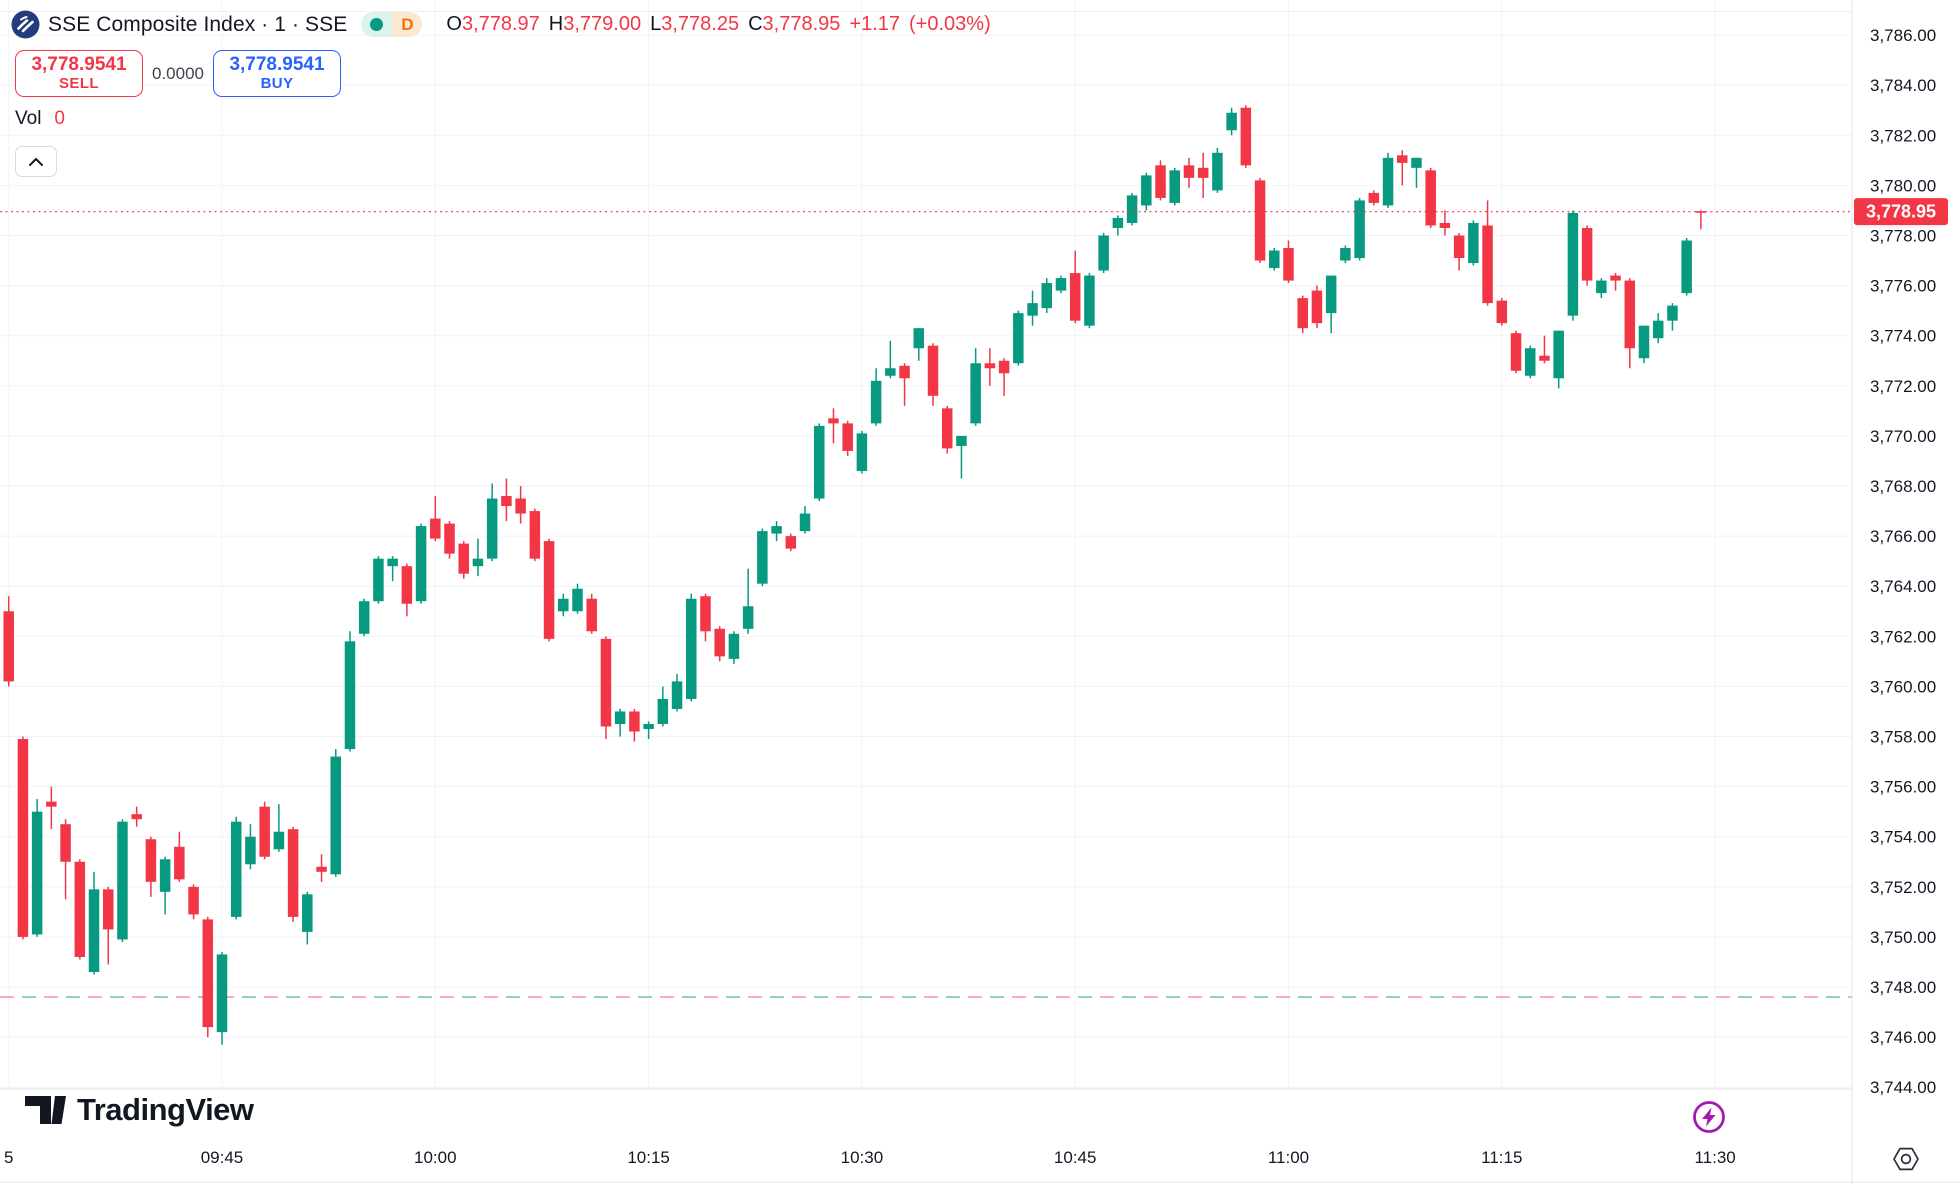 The image size is (1960, 1184). What do you see at coordinates (1903, 937) in the screenshot?
I see `price-tick-label: 3,750.00` at bounding box center [1903, 937].